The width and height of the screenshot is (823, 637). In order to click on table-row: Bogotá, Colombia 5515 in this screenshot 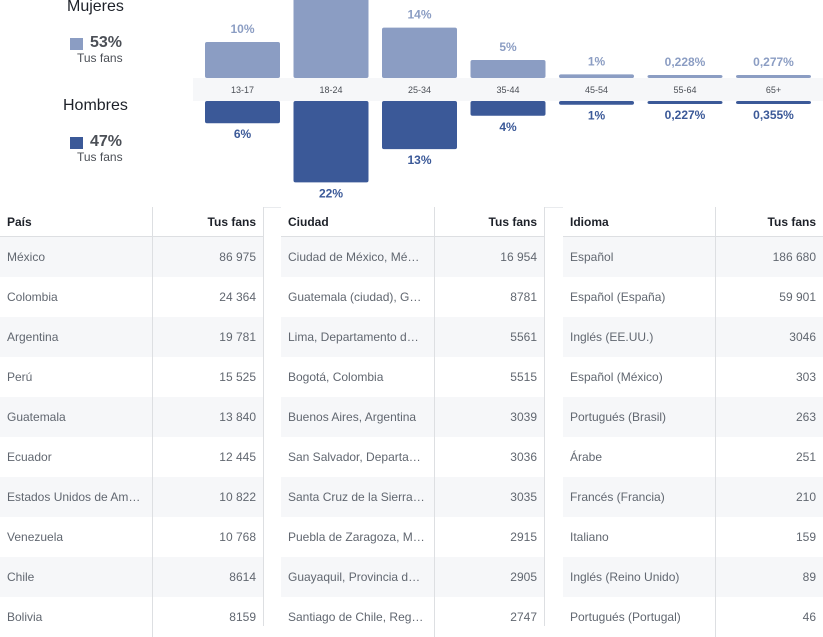, I will do `click(412, 377)`.